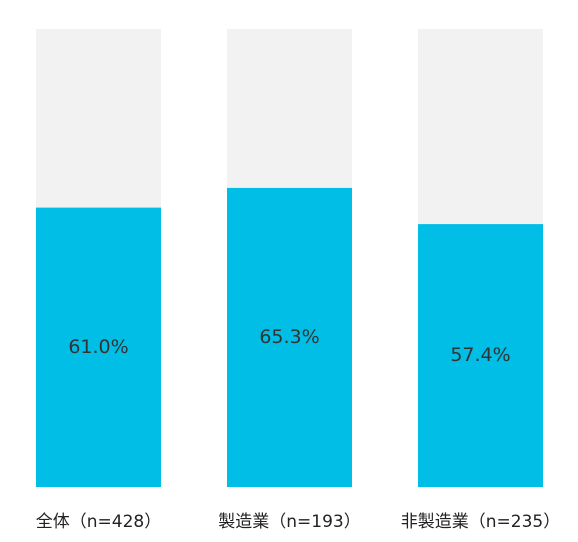  Describe the element at coordinates (289, 522) in the screenshot. I see `x-tick-label: 製造業（n=193）` at that location.